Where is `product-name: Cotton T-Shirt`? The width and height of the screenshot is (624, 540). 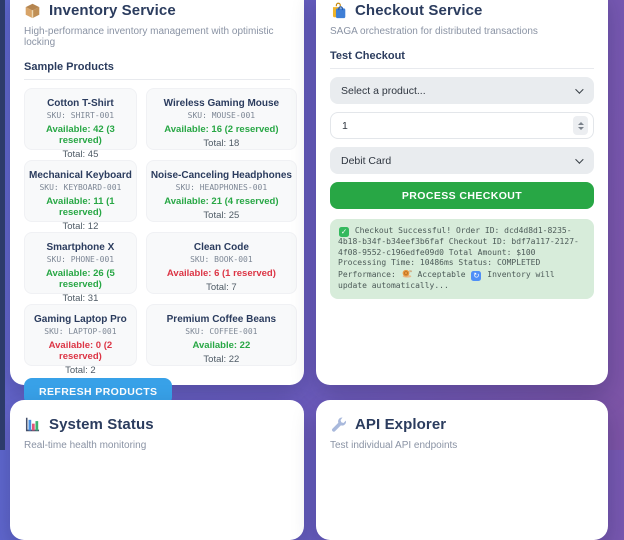
product-name: Cotton T-Shirt is located at coordinates (80, 103).